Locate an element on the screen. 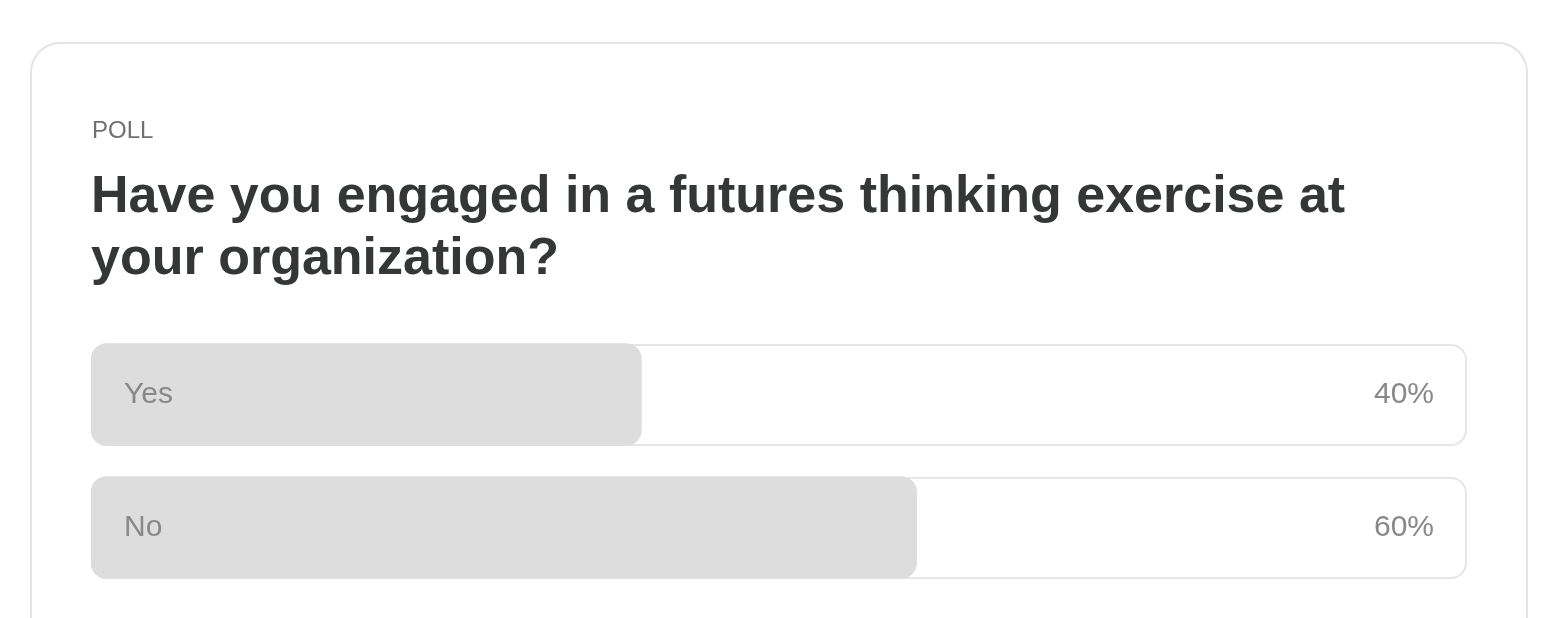 Image resolution: width=1544 pixels, height=618 pixels. data-label: 60% is located at coordinates (1403, 525).